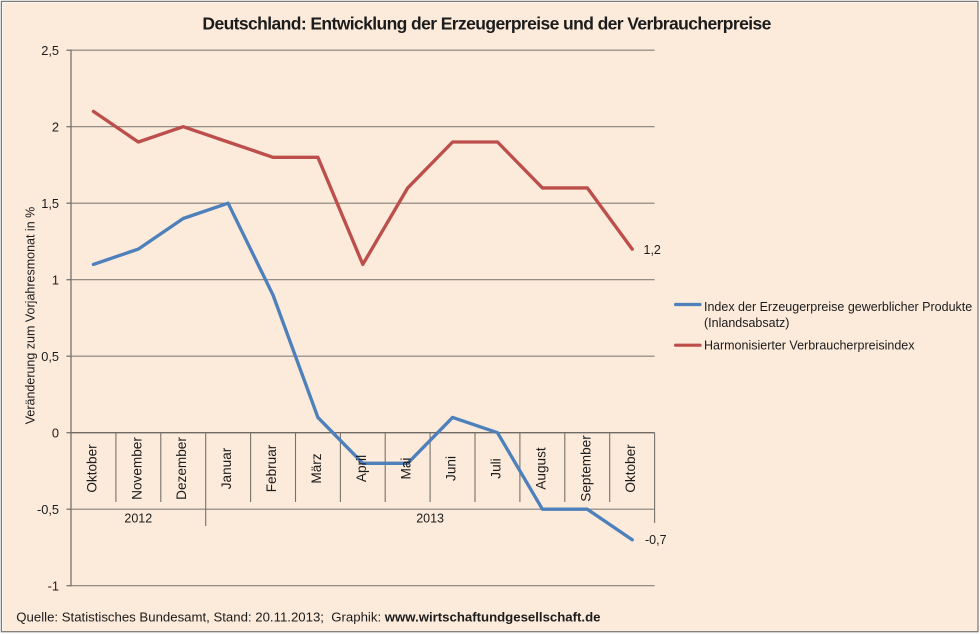  I want to click on svg-text: Mai, so click(406, 469).